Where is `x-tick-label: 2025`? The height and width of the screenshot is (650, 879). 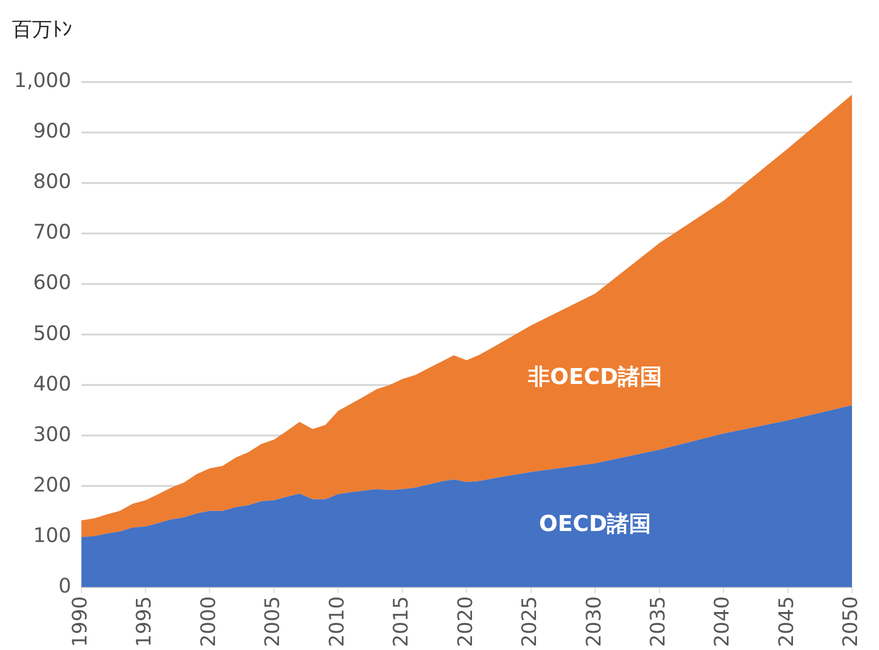 x-tick-label: 2025 is located at coordinates (529, 622).